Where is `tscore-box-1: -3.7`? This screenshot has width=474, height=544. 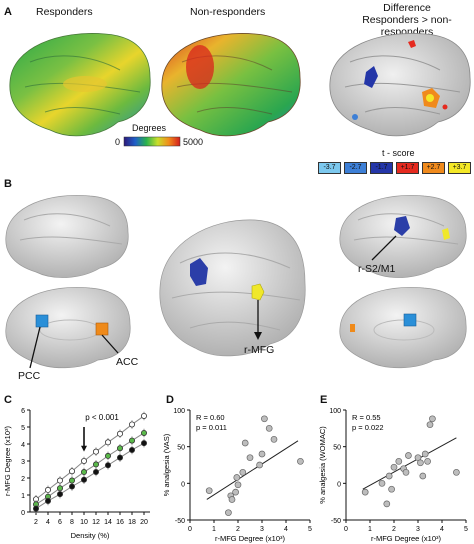
tscore-box-1: -3.7 is located at coordinates (329, 168).